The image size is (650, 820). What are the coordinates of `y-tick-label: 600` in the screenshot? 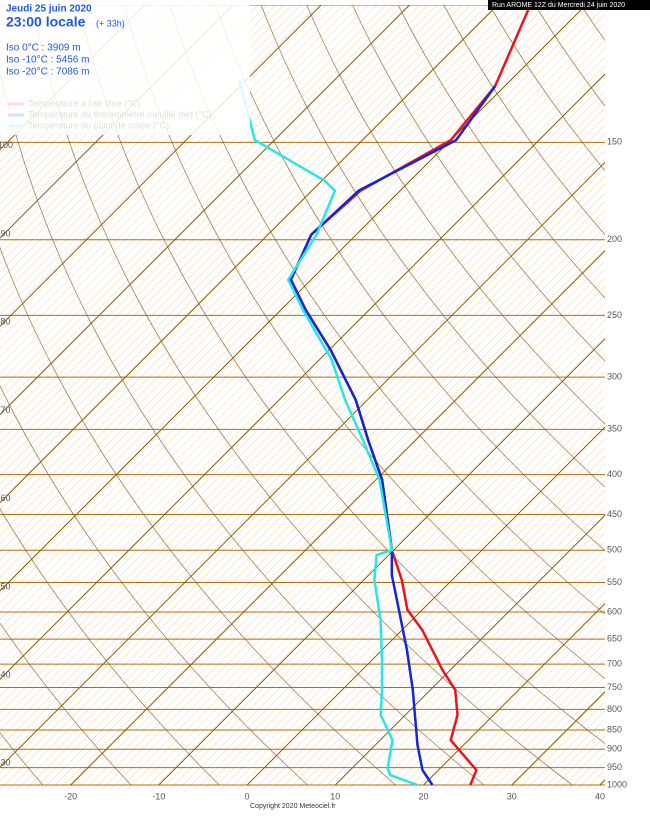 It's located at (614, 611).